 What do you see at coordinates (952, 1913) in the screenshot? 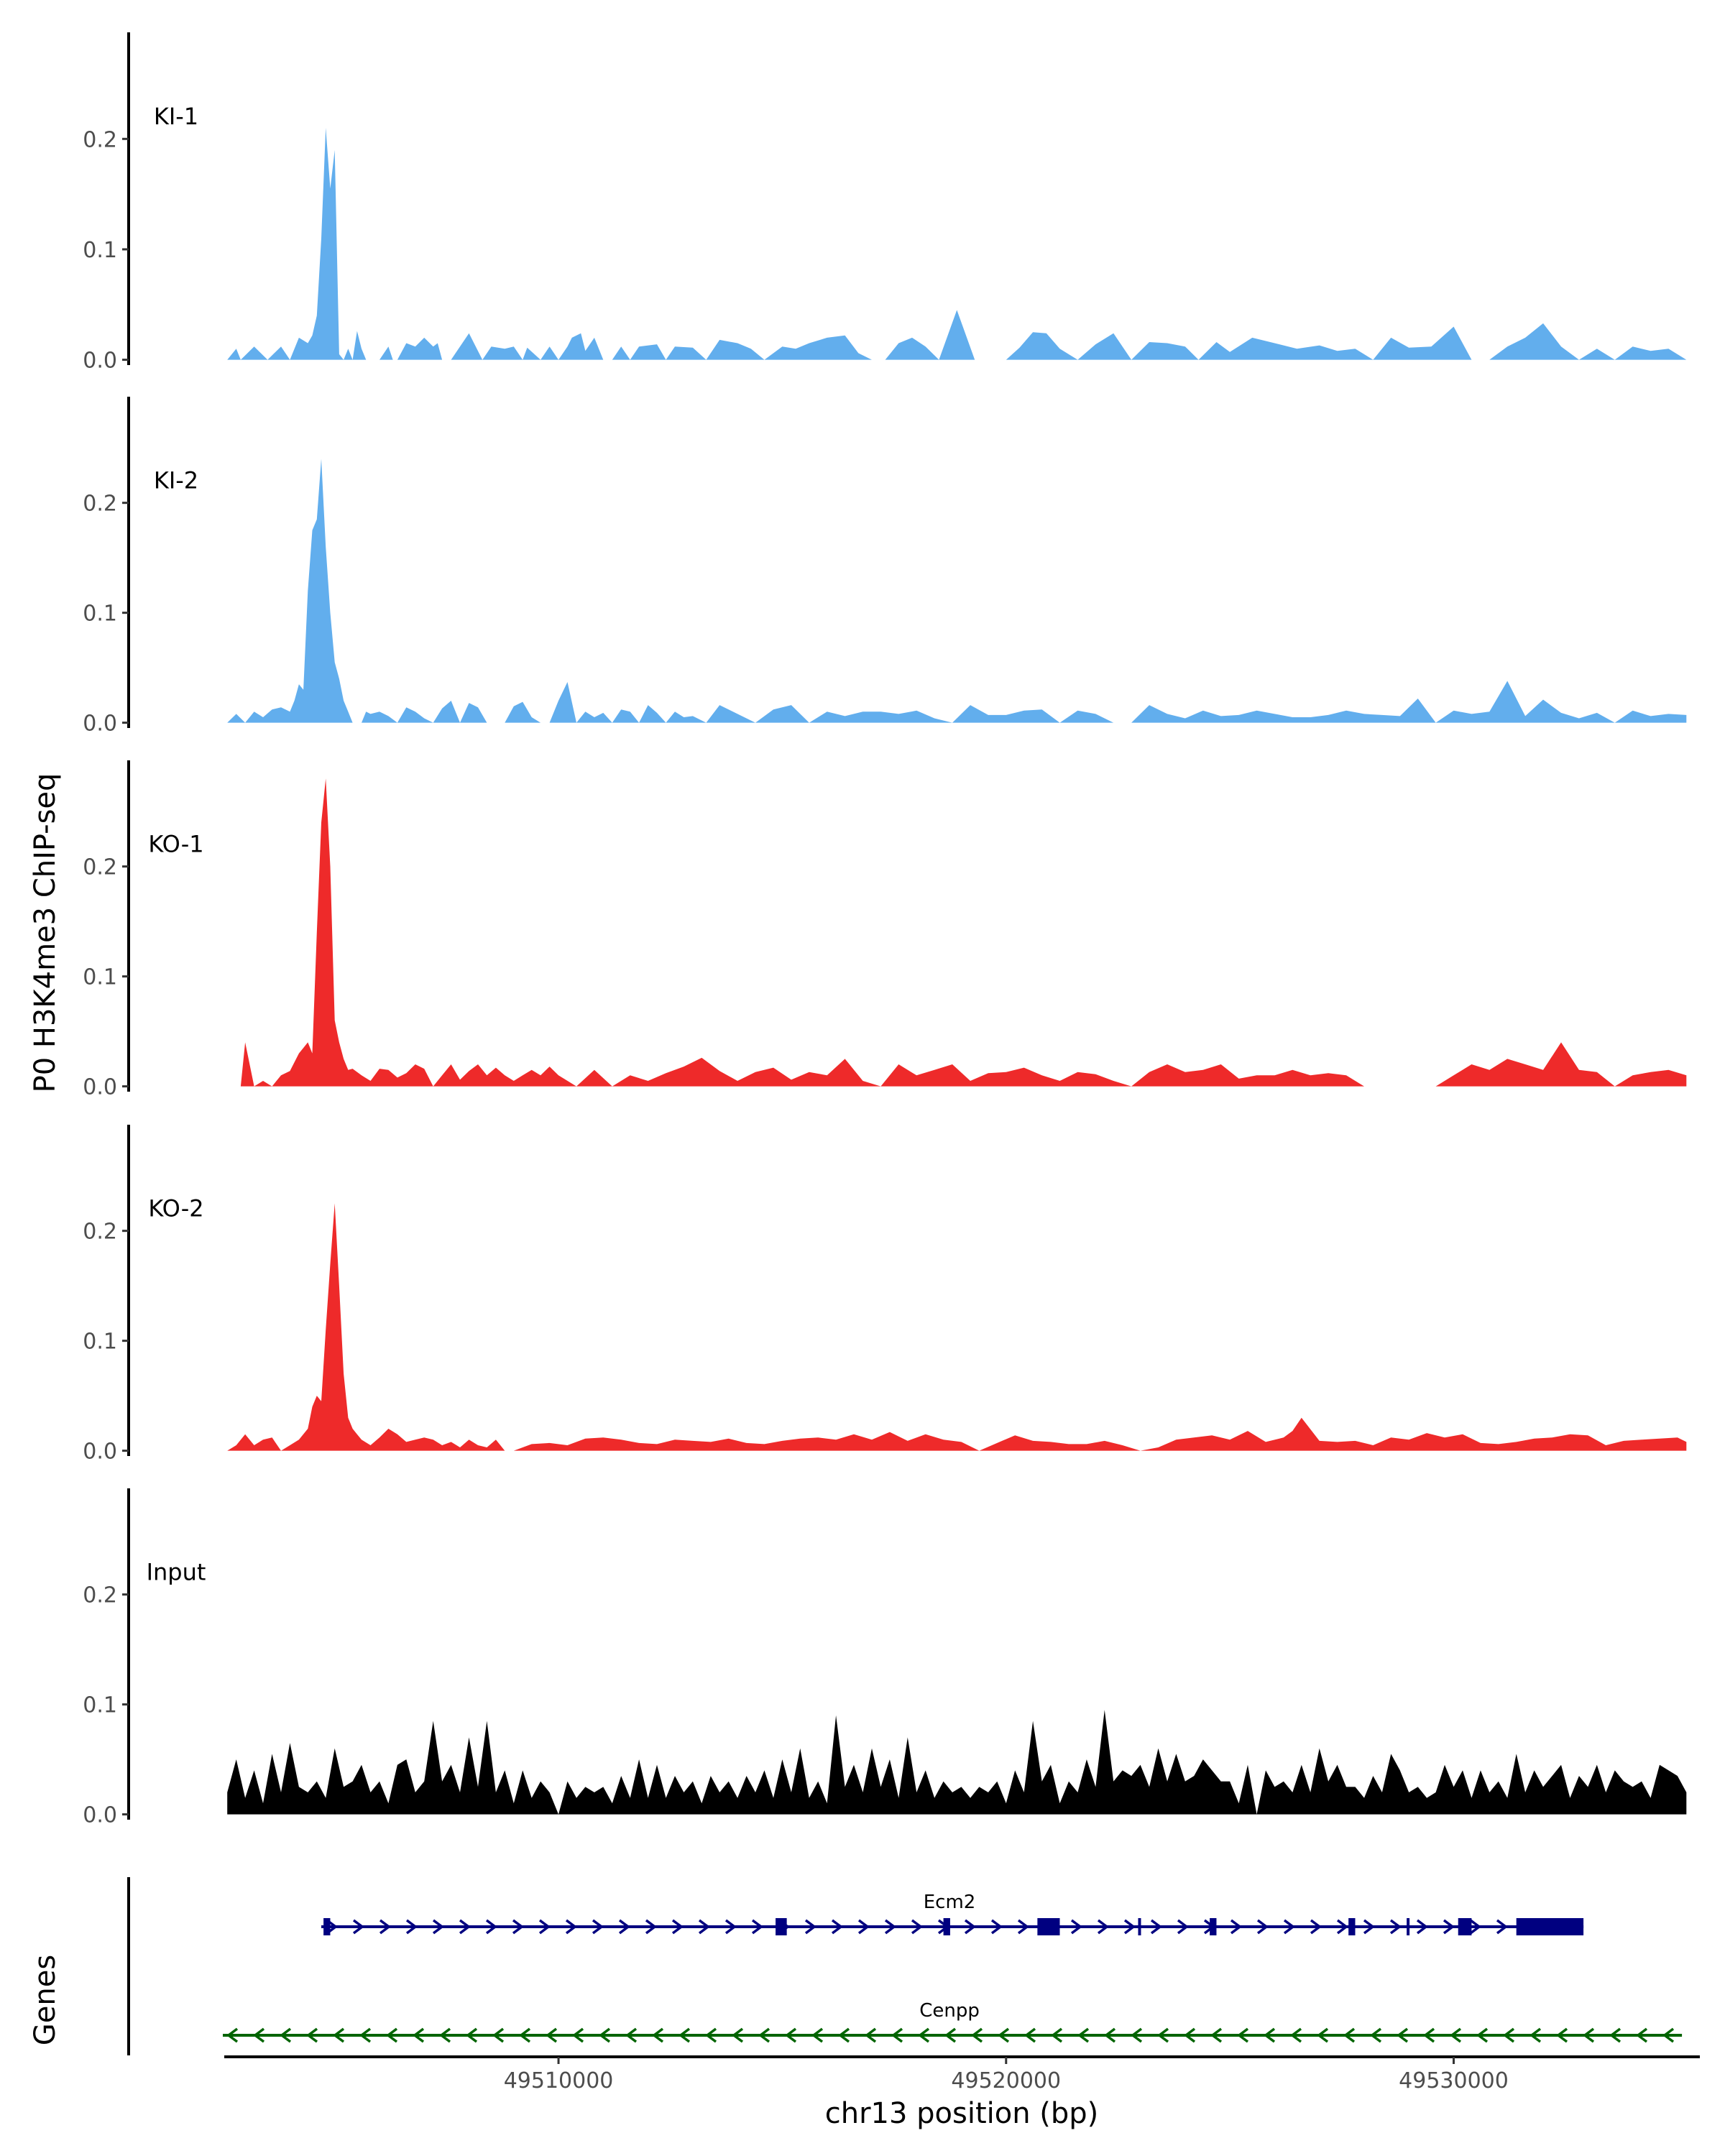
I see `gene-ecm2: Ecm2` at bounding box center [952, 1913].